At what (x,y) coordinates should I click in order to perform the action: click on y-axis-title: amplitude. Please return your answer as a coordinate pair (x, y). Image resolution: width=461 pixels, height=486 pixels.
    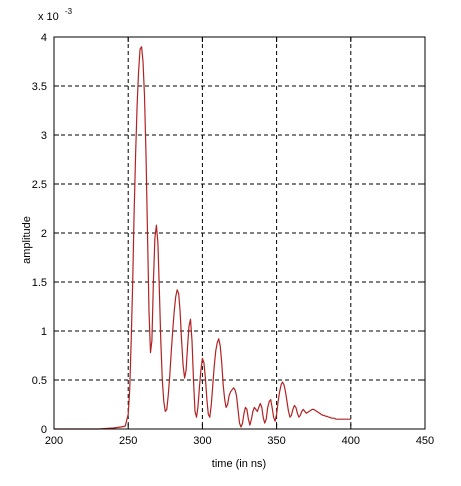
    Looking at the image, I should click on (27, 240).